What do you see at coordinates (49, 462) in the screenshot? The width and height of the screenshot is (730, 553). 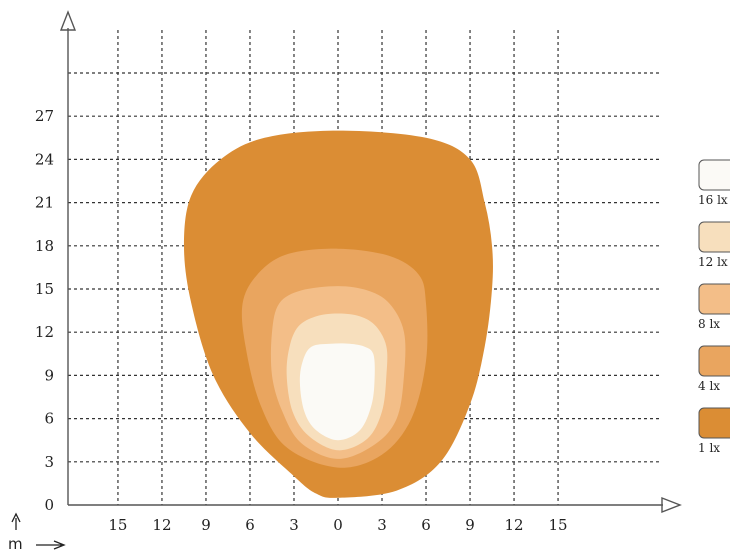 I see `y-tick-label: 3` at bounding box center [49, 462].